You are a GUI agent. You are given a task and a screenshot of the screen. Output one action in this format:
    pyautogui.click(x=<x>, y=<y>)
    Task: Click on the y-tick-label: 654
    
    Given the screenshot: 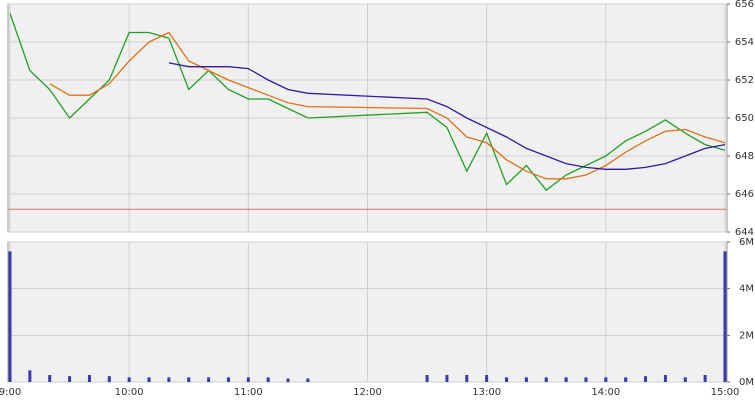 What is the action you would take?
    pyautogui.click(x=744, y=42)
    